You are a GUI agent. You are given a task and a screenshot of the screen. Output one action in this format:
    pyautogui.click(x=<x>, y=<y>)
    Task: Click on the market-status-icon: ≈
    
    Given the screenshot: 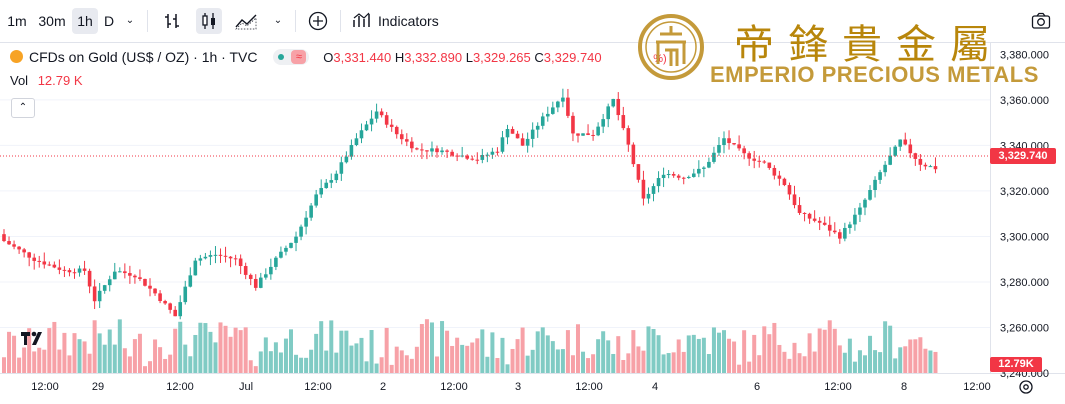 What is the action you would take?
    pyautogui.click(x=291, y=57)
    